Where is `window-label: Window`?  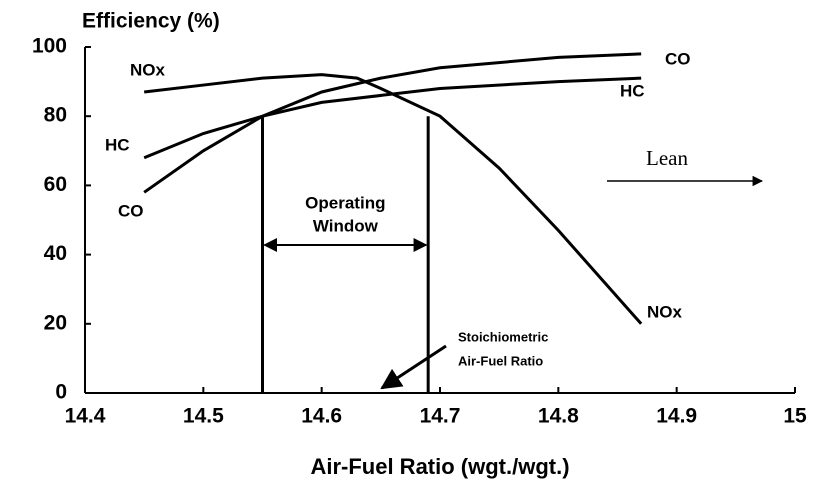 window-label: Window is located at coordinates (346, 225).